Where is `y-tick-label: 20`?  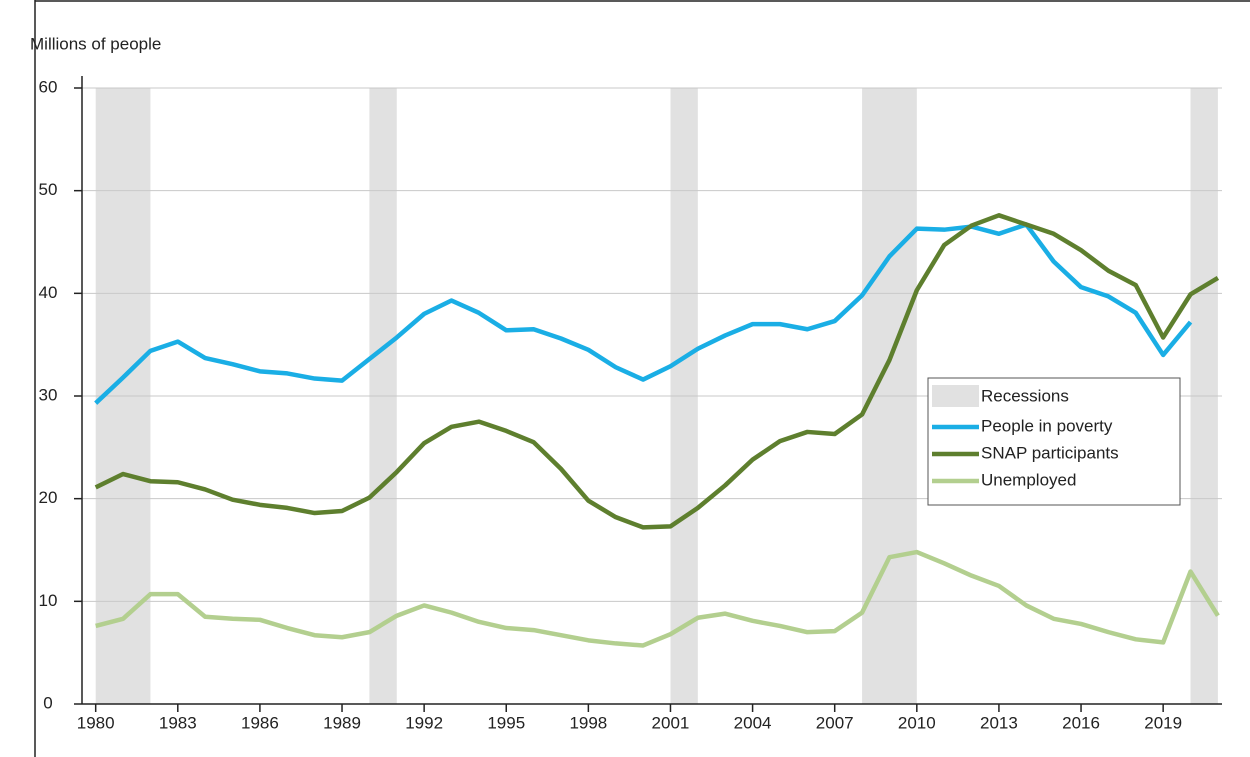
y-tick-label: 20 is located at coordinates (48, 497).